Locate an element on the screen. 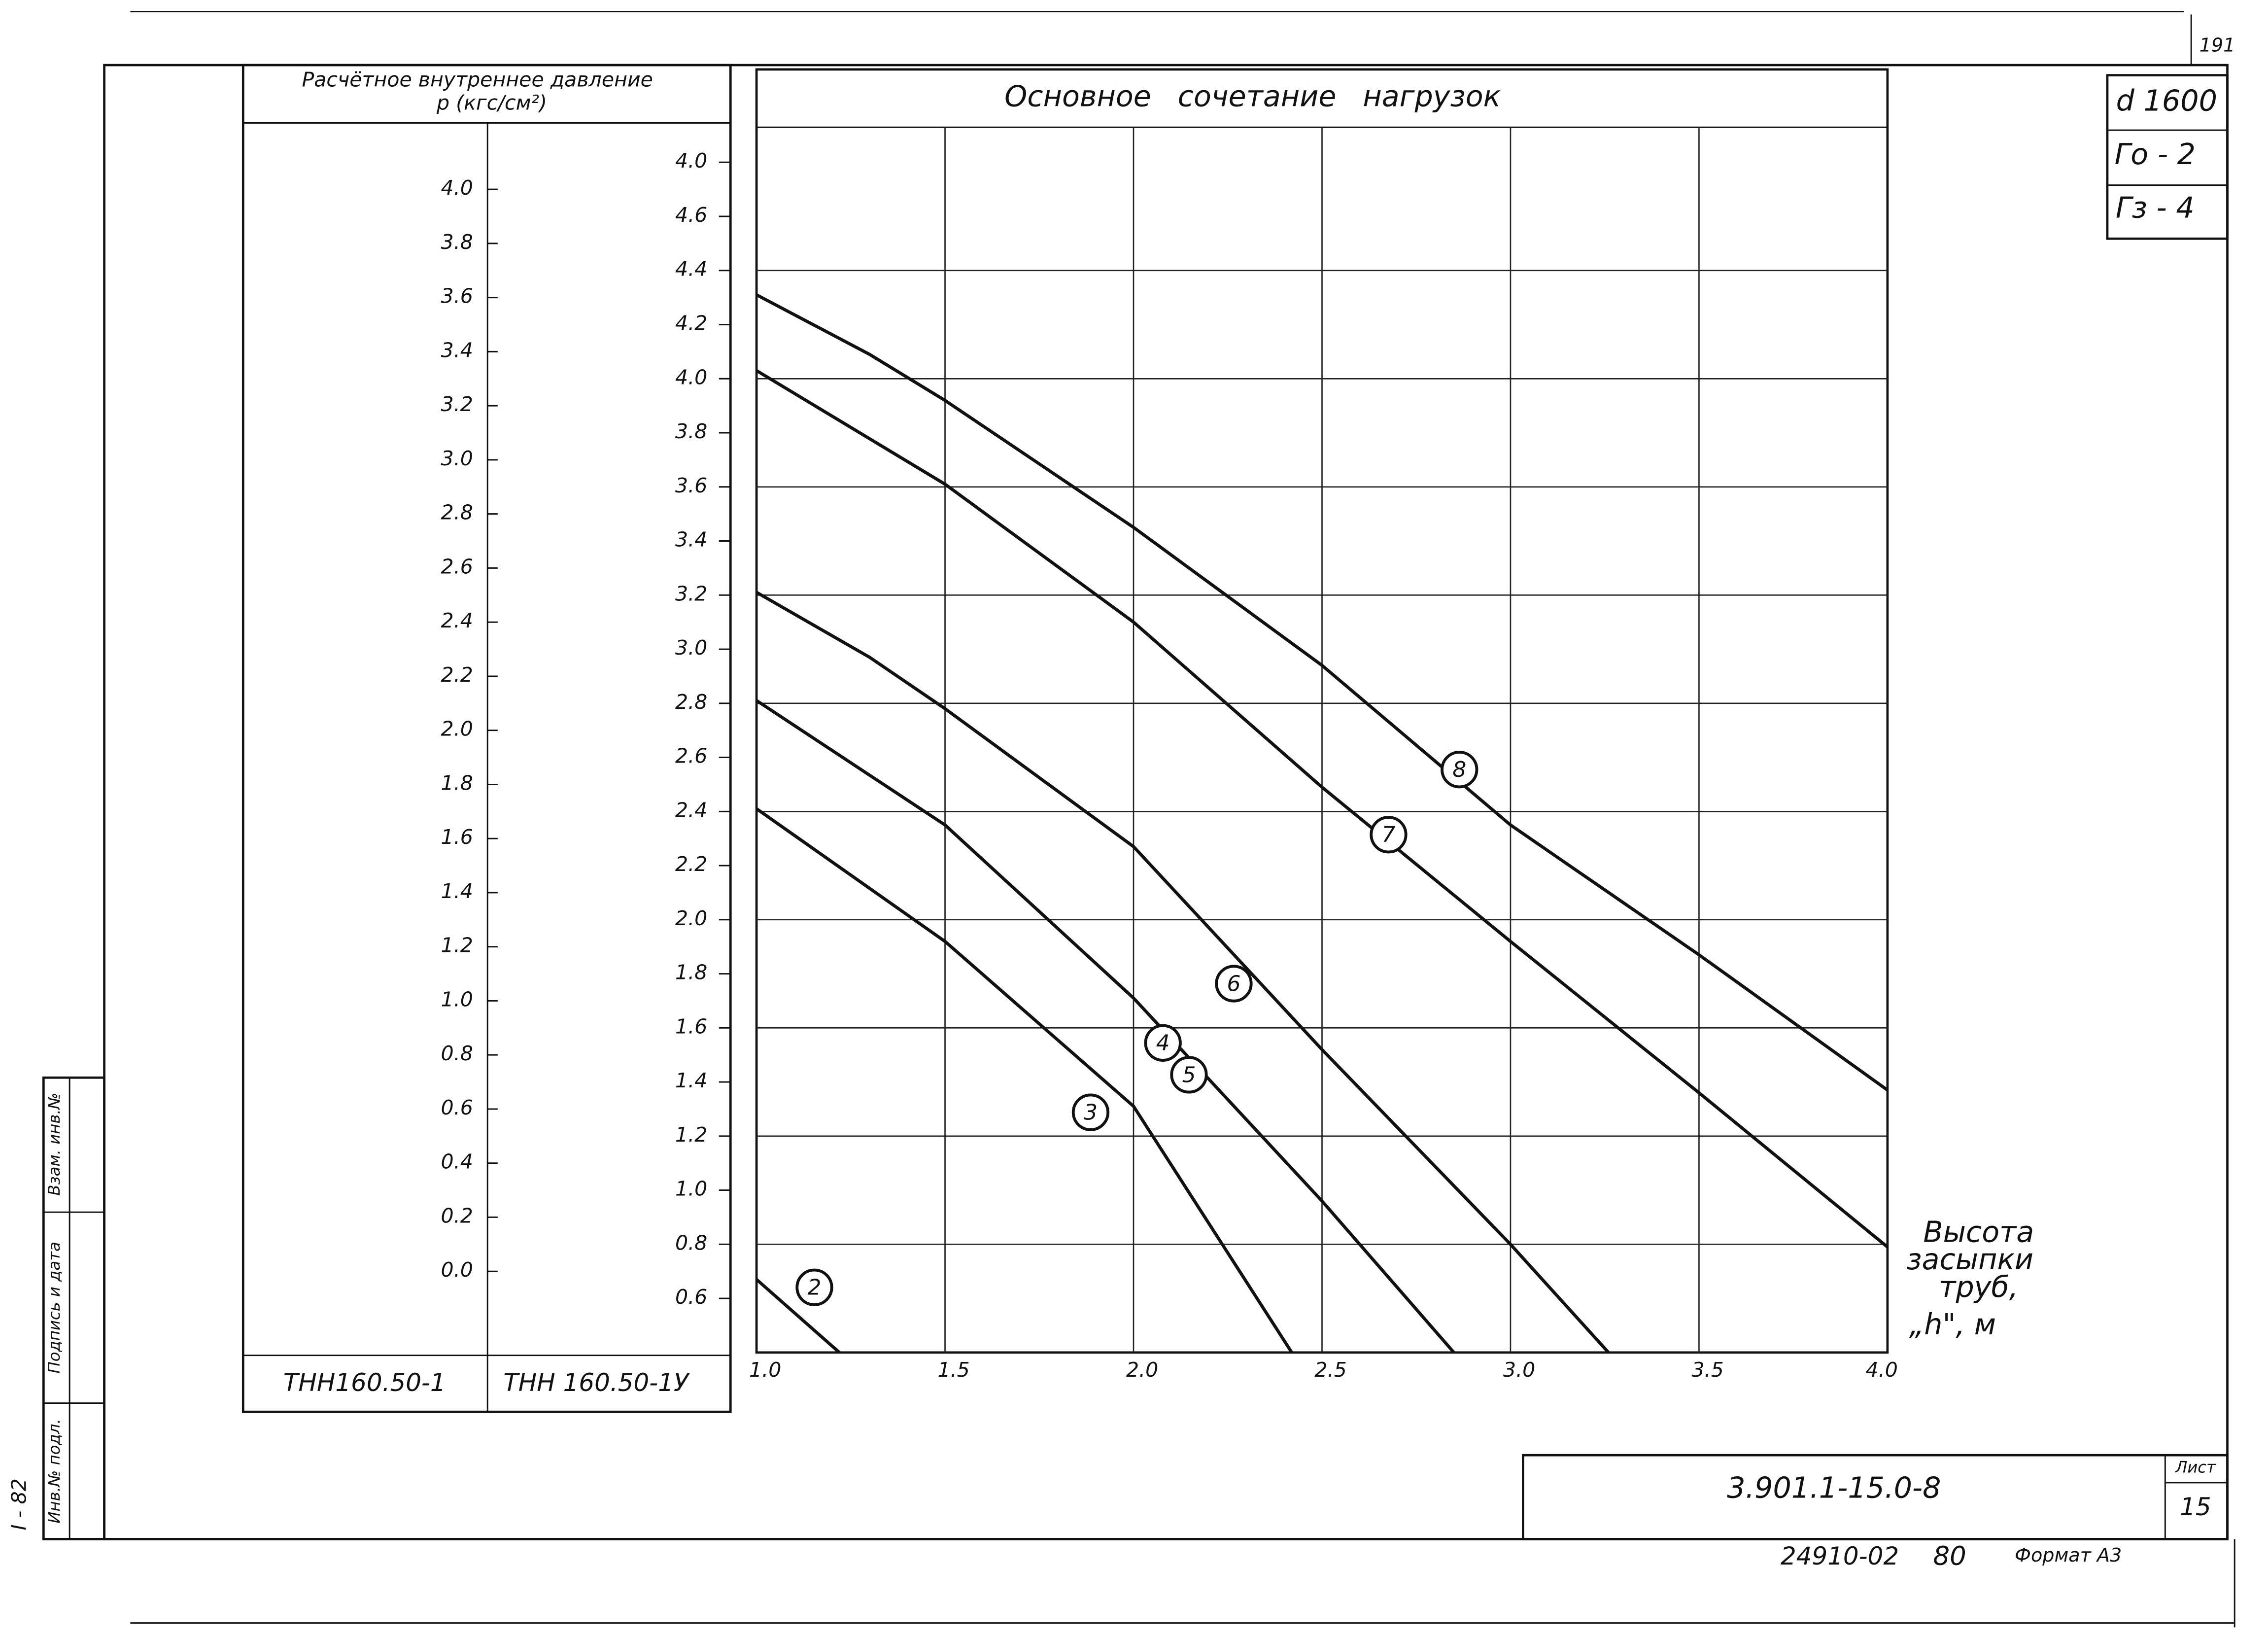  curve-label: 7 is located at coordinates (1388, 834).